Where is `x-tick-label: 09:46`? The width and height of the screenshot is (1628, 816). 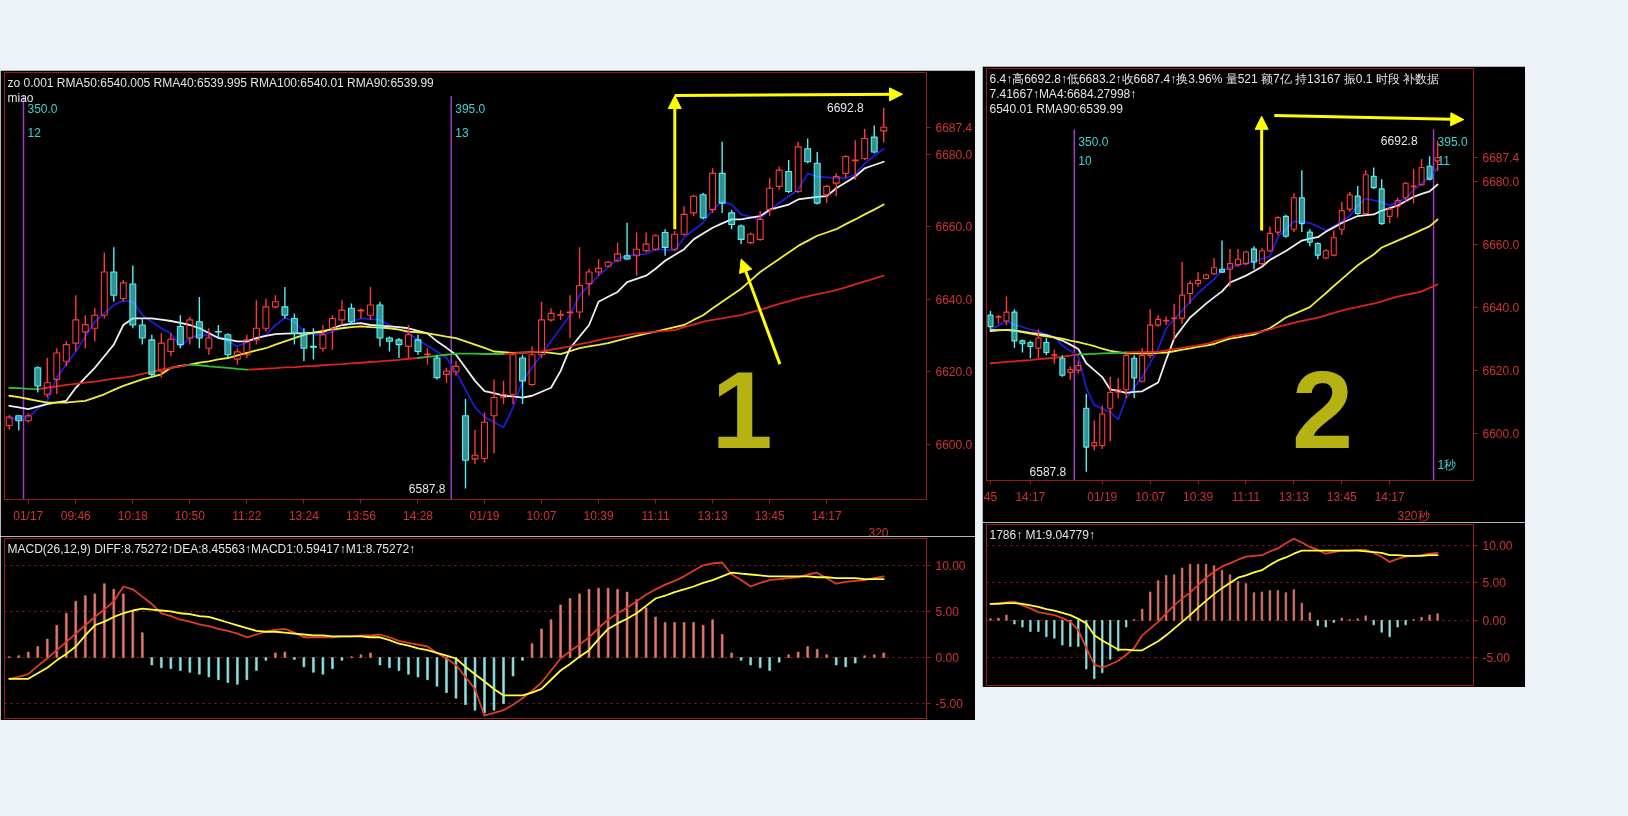 x-tick-label: 09:46 is located at coordinates (76, 515).